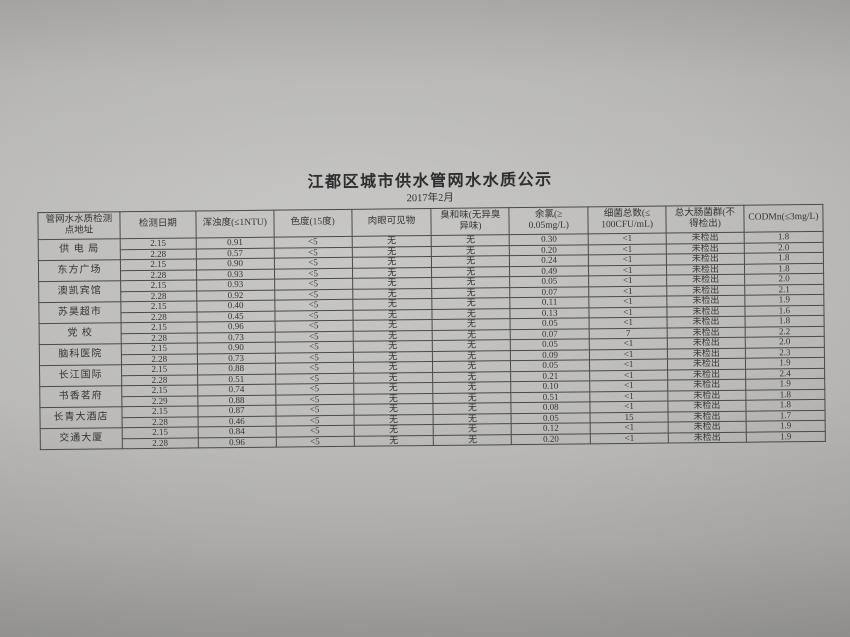 The image size is (850, 637). What do you see at coordinates (234, 243) in the screenshot?
I see `value-cell: 0.91` at bounding box center [234, 243].